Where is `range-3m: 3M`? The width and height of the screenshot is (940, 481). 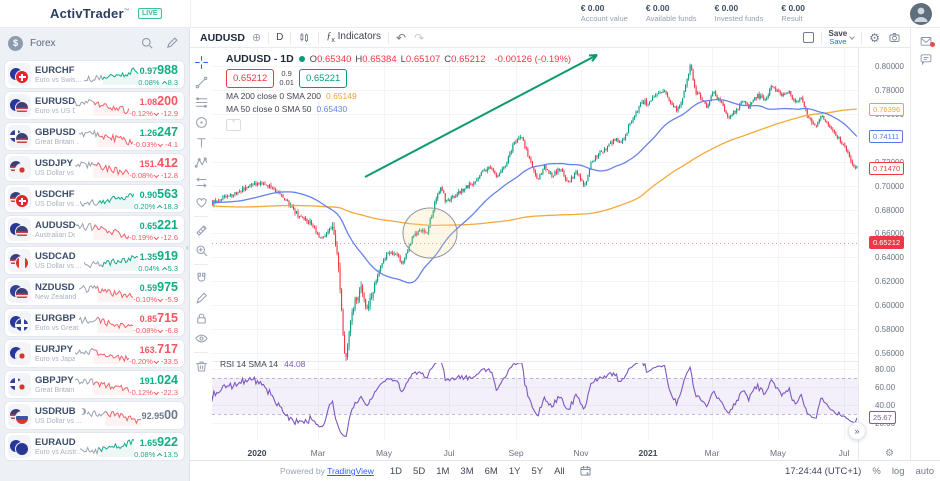 range-3m: 3M is located at coordinates (467, 471).